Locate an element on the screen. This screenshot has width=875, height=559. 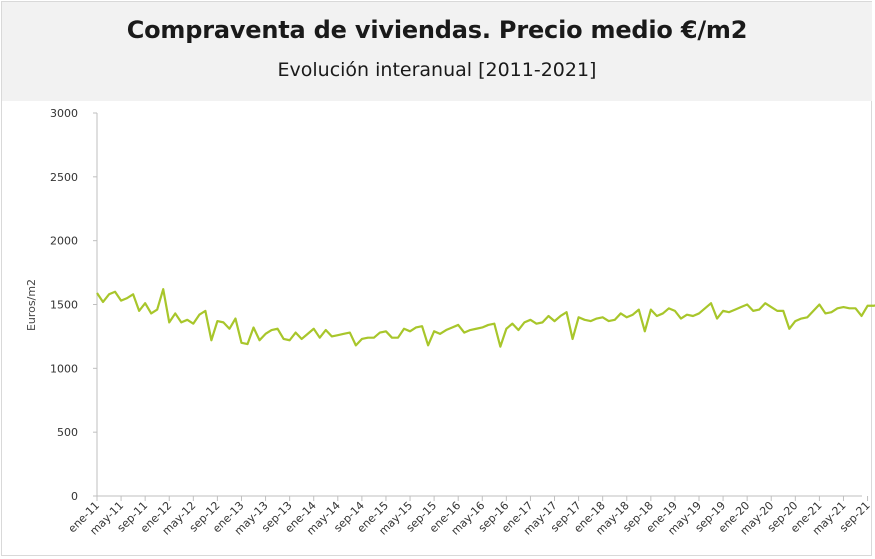
y-tick-label: 3000 is located at coordinates (64, 113).